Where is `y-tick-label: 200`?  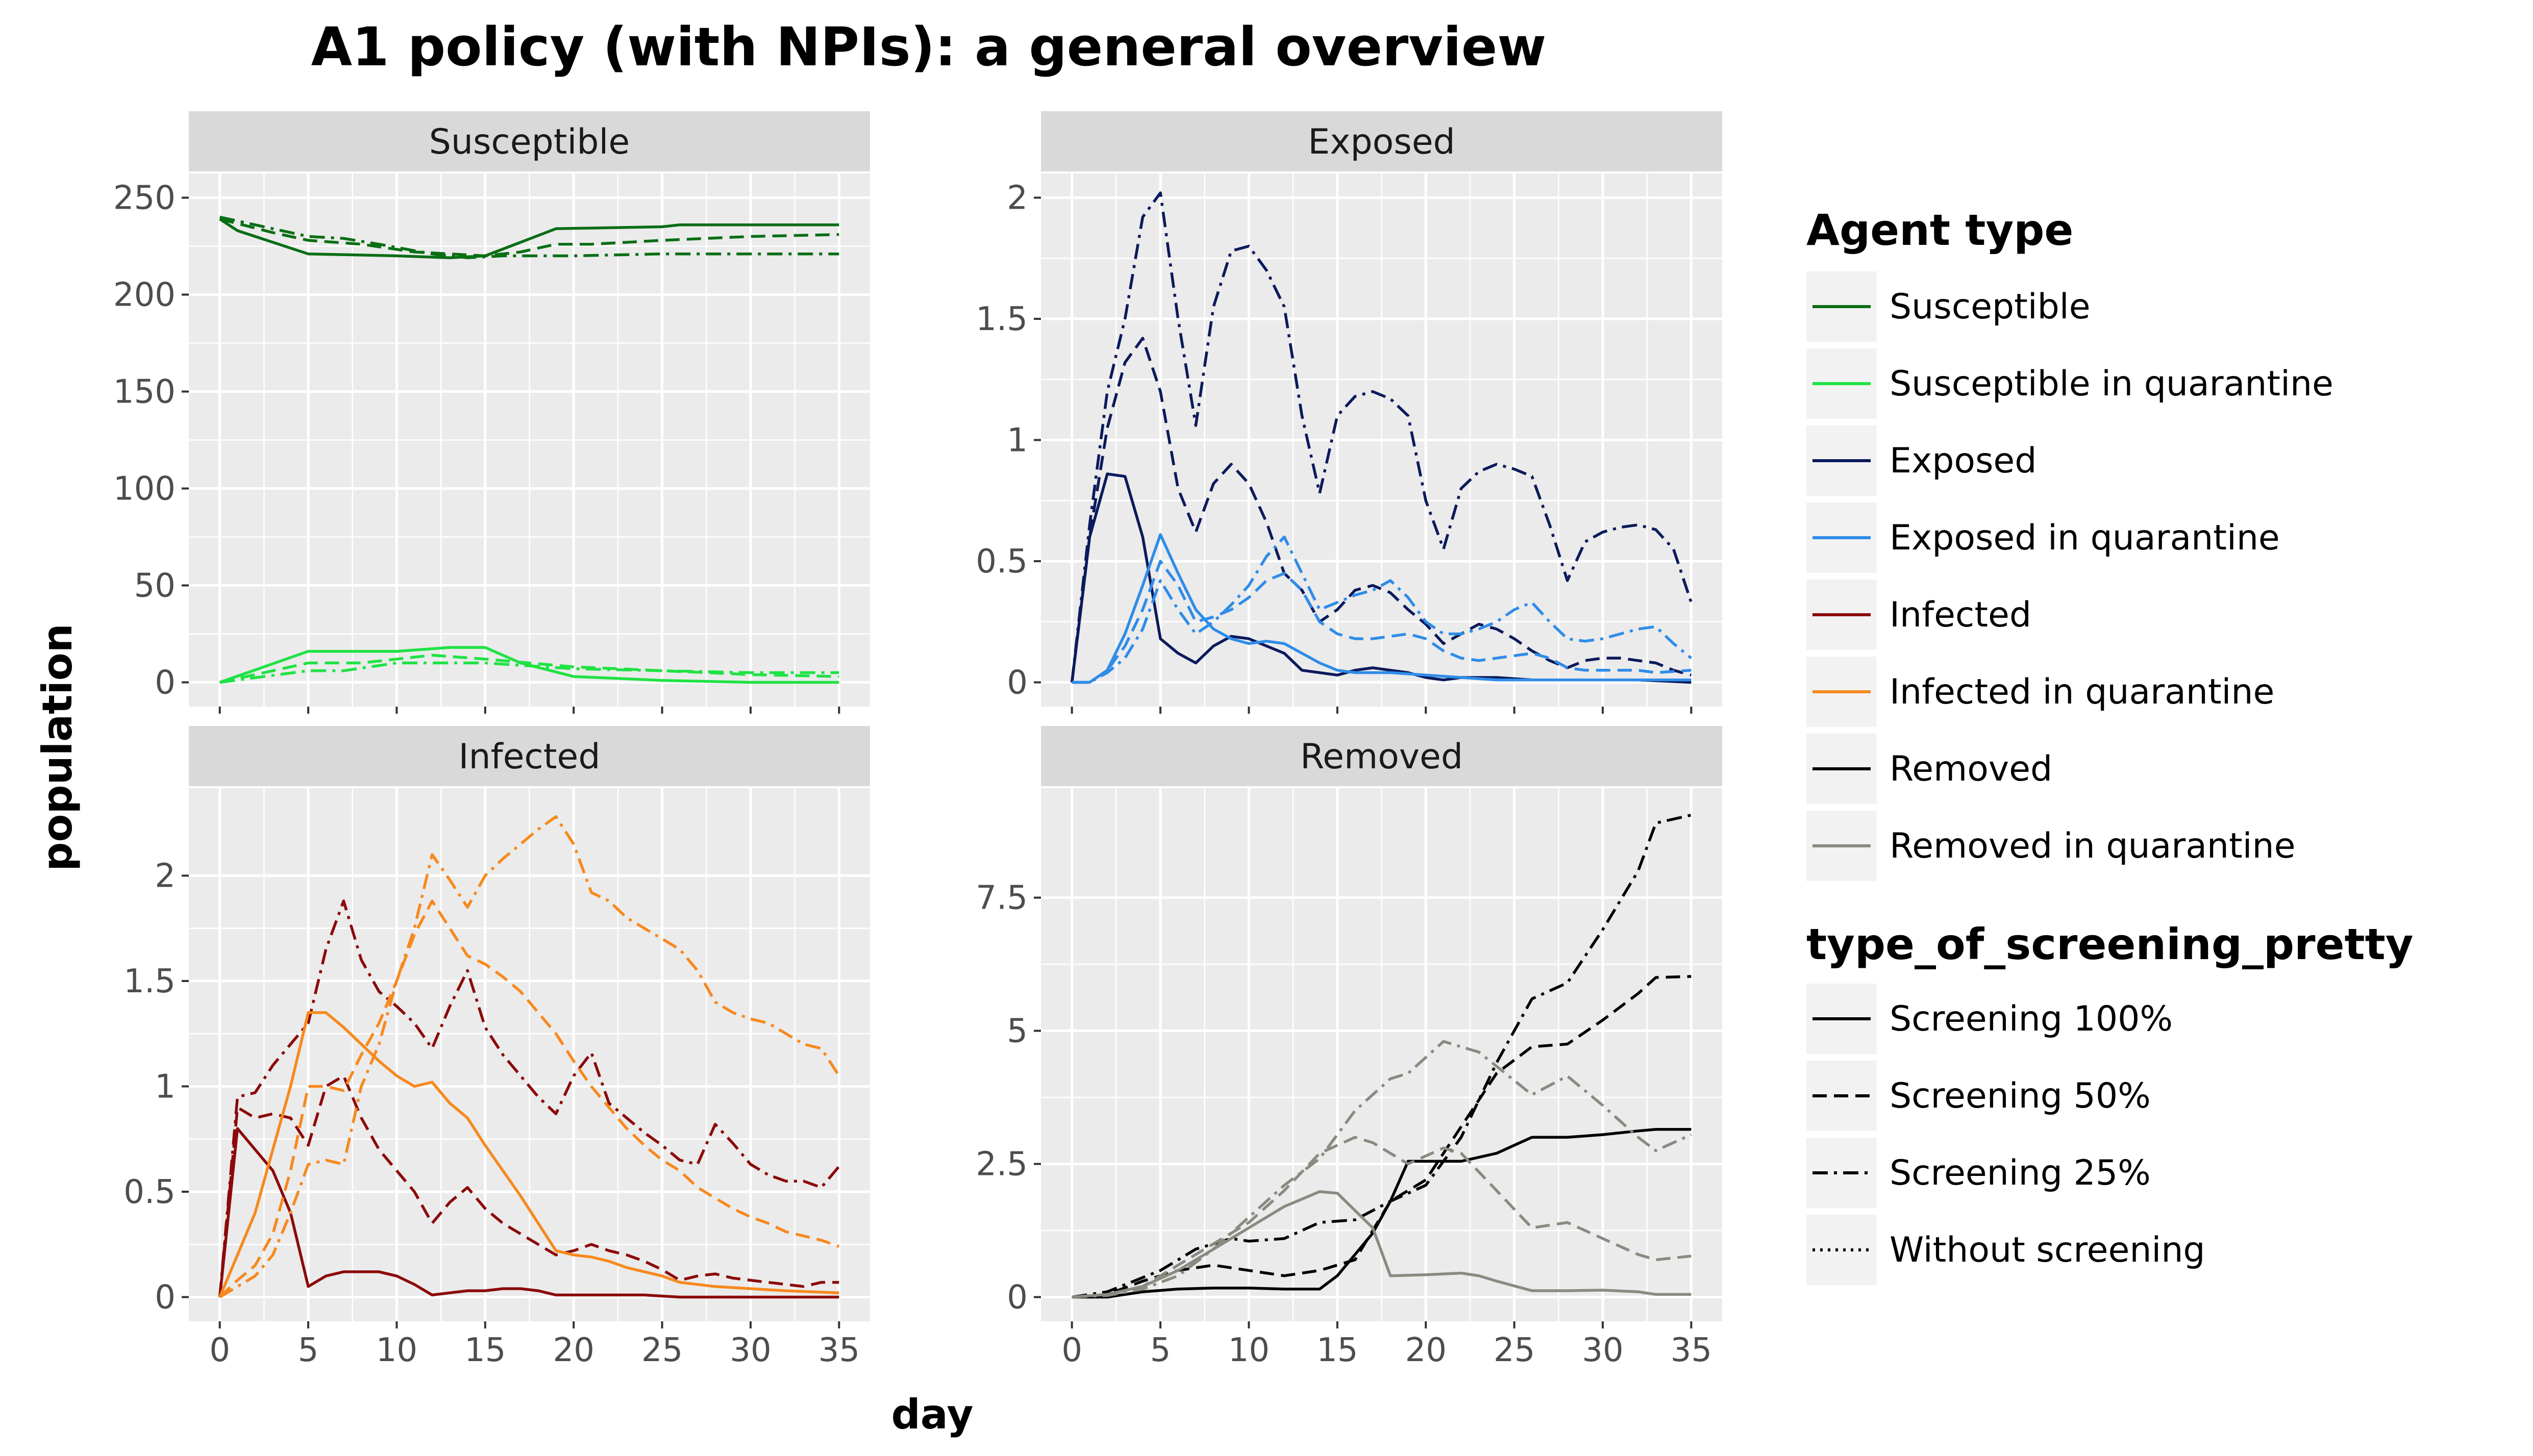
y-tick-label: 200 is located at coordinates (145, 295).